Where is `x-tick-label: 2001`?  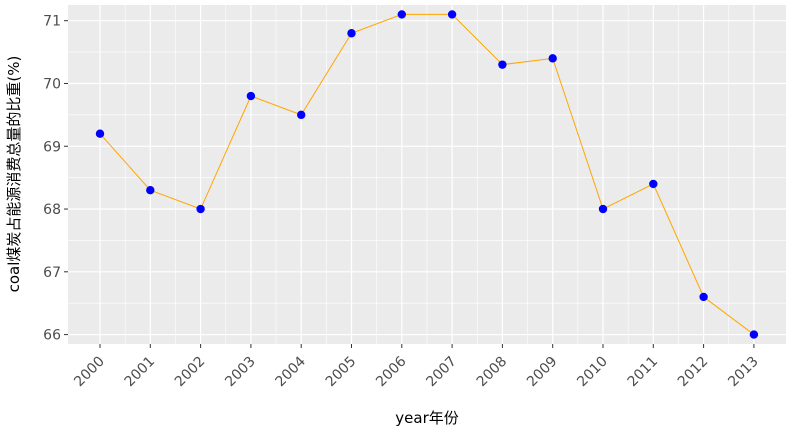
x-tick-label: 2001 is located at coordinates (140, 372).